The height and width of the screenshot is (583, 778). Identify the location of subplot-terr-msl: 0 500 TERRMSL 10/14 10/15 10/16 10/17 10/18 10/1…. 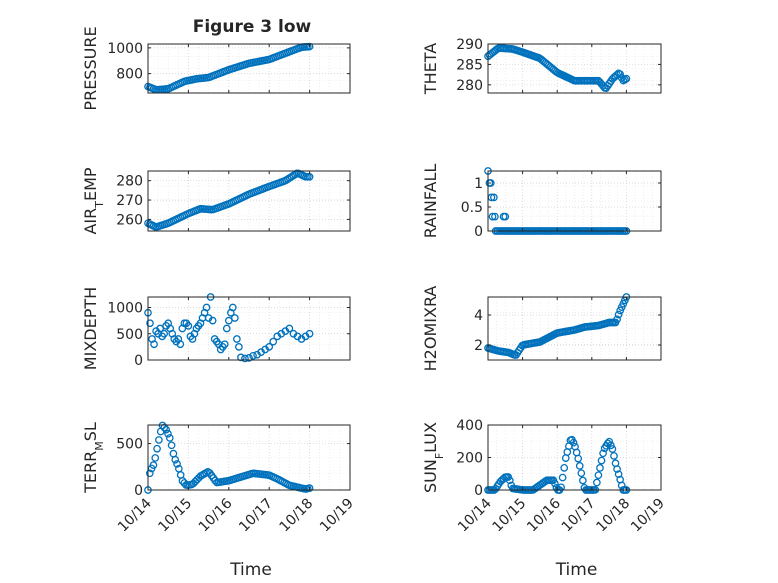
(219, 500).